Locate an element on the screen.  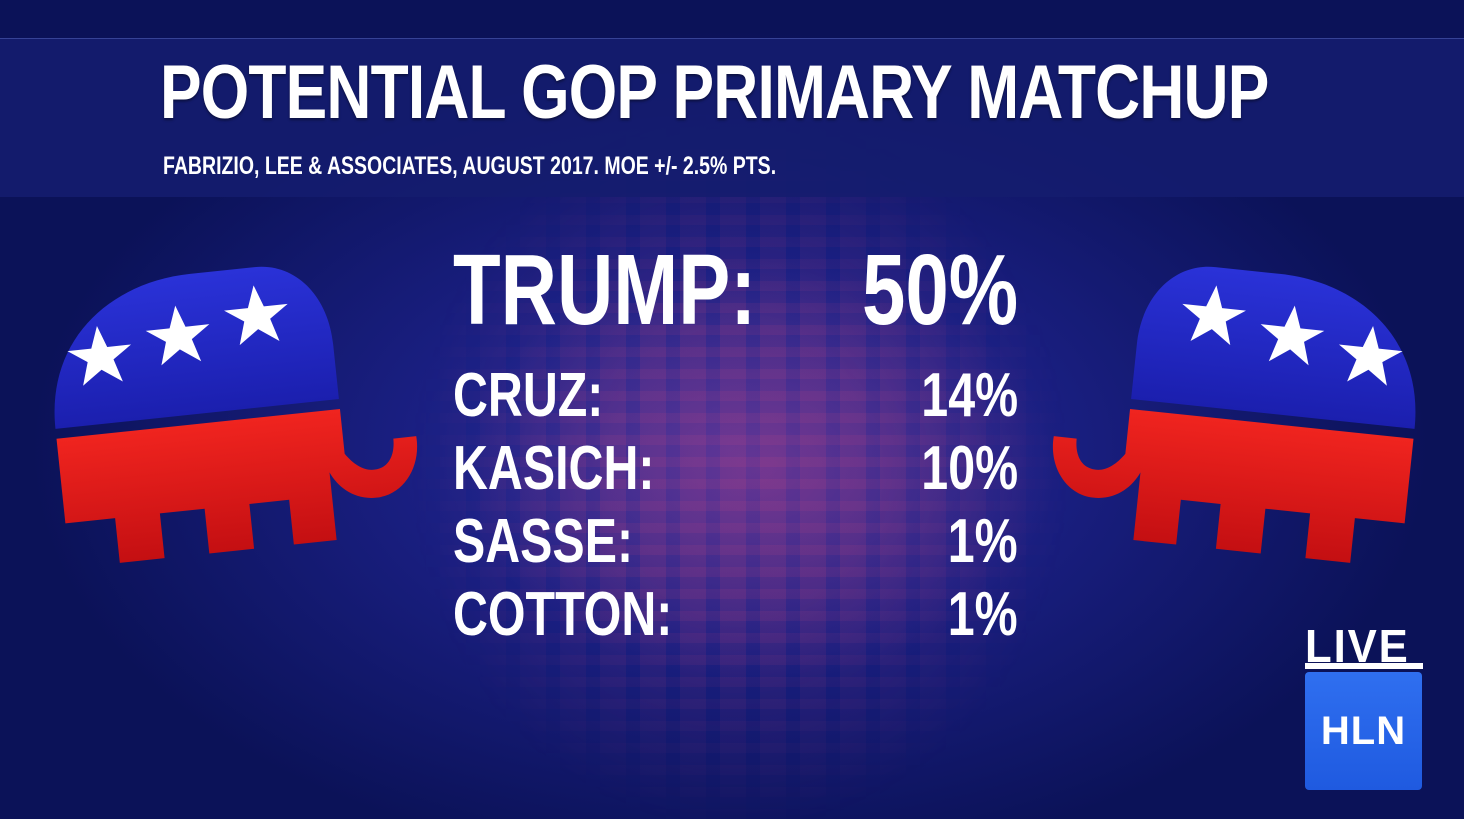
live-badge: LIVE is located at coordinates (1357, 646).